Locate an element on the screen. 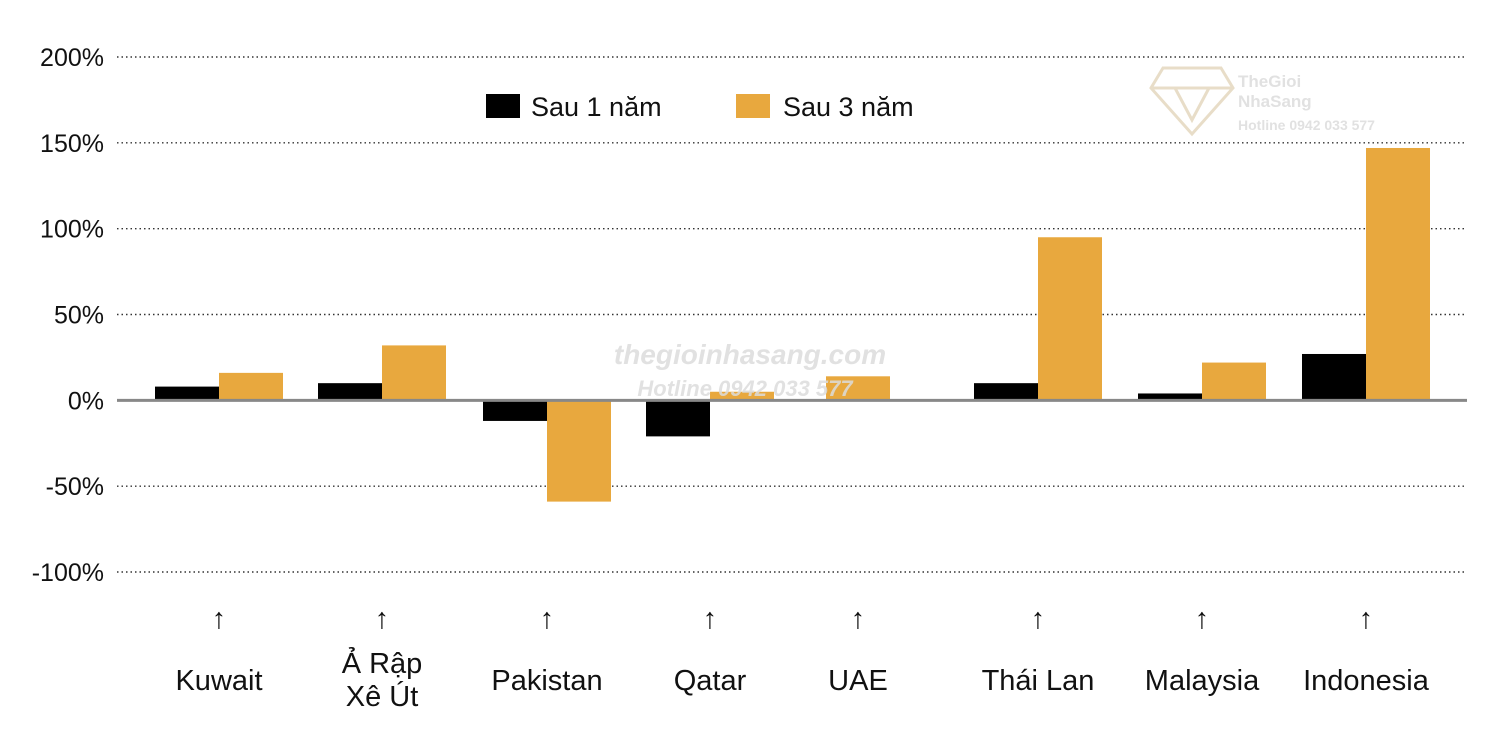 This screenshot has height=742, width=1500. bar-sau-1-nam-kuwait is located at coordinates (187, 393).